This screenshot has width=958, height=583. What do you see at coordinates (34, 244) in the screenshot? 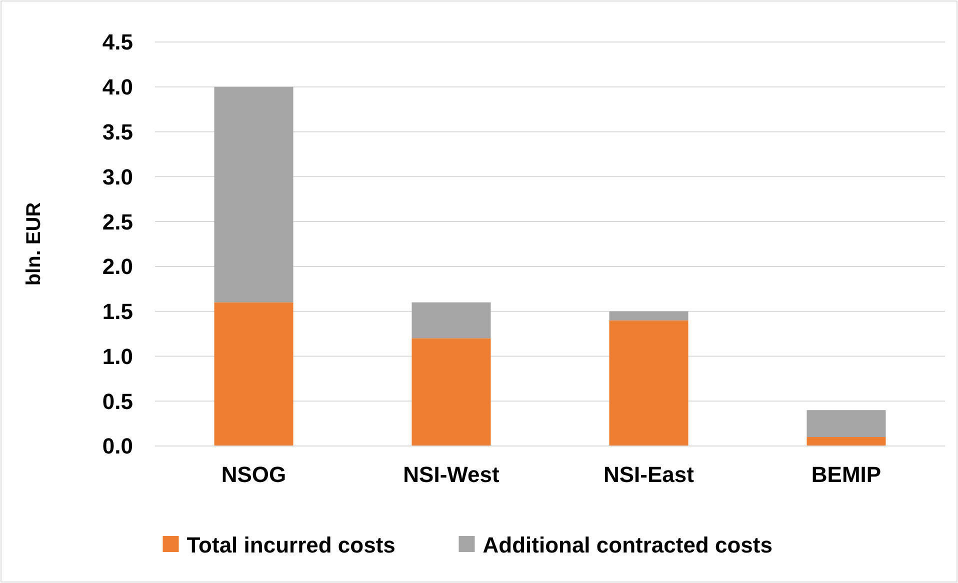
I see `y-axis-title: bln. EUR` at bounding box center [34, 244].